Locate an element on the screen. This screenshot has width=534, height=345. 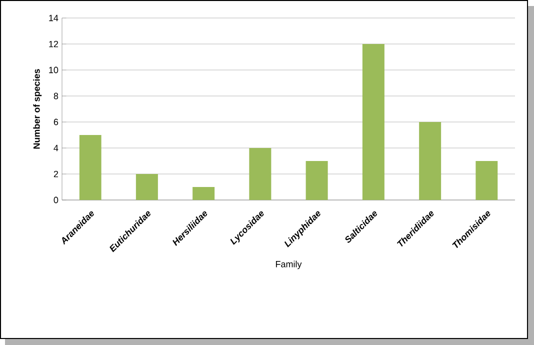
y-tick-label: 8 is located at coordinates (56, 96).